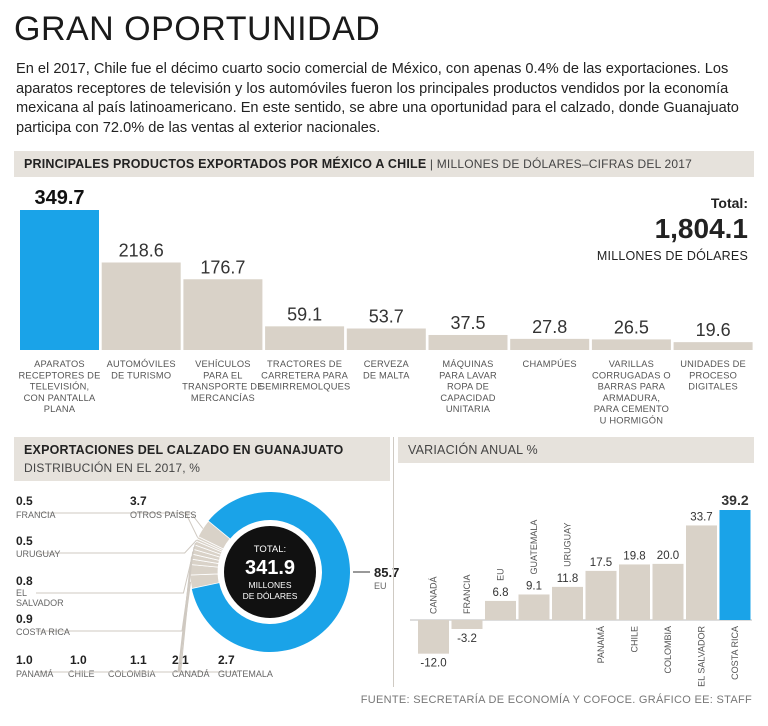  Describe the element at coordinates (138, 501) in the screenshot. I see `donut-value-label: 3.7` at that location.